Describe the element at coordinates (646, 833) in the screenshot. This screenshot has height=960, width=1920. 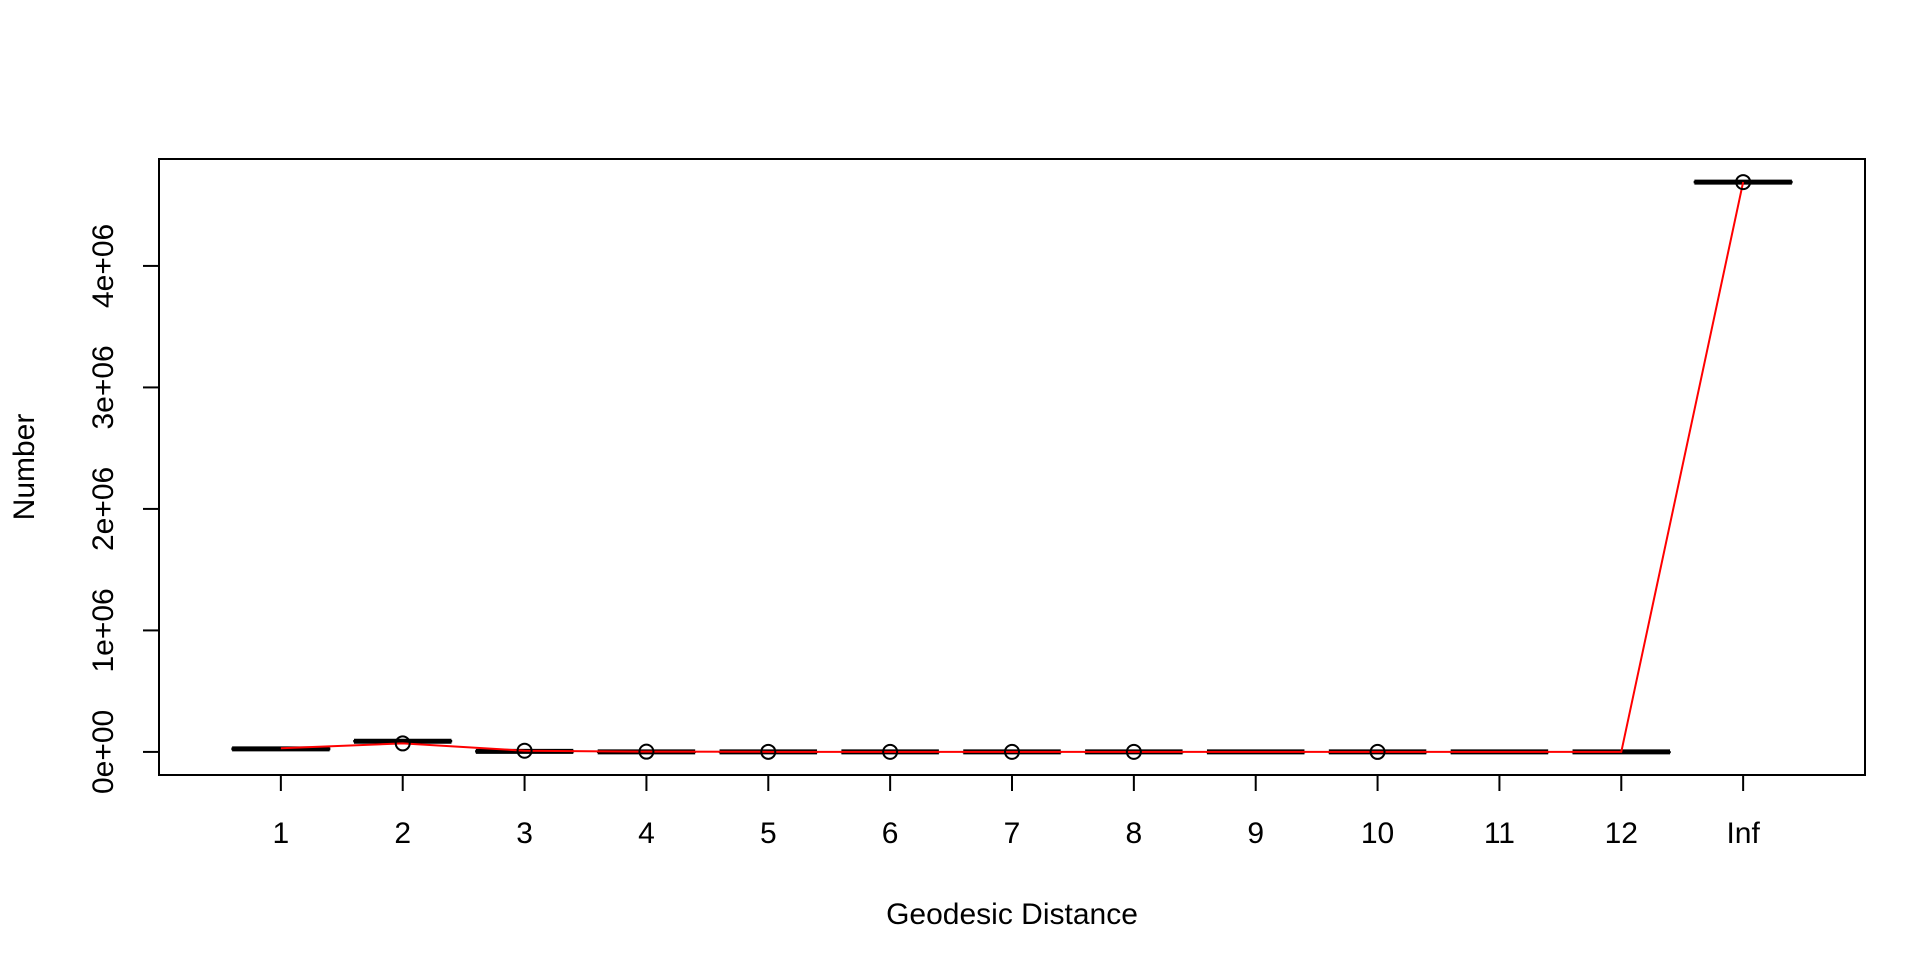
I see `x-tick-label: 4` at that location.